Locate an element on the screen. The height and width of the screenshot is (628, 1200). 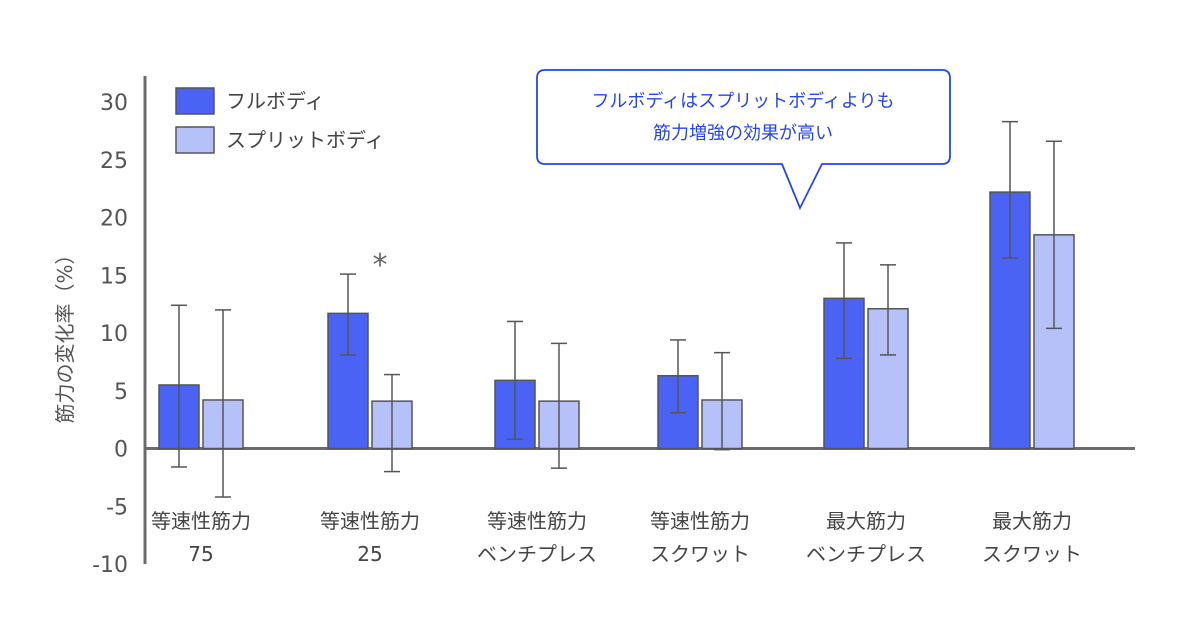
y-tick-label: 15 is located at coordinates (114, 276).